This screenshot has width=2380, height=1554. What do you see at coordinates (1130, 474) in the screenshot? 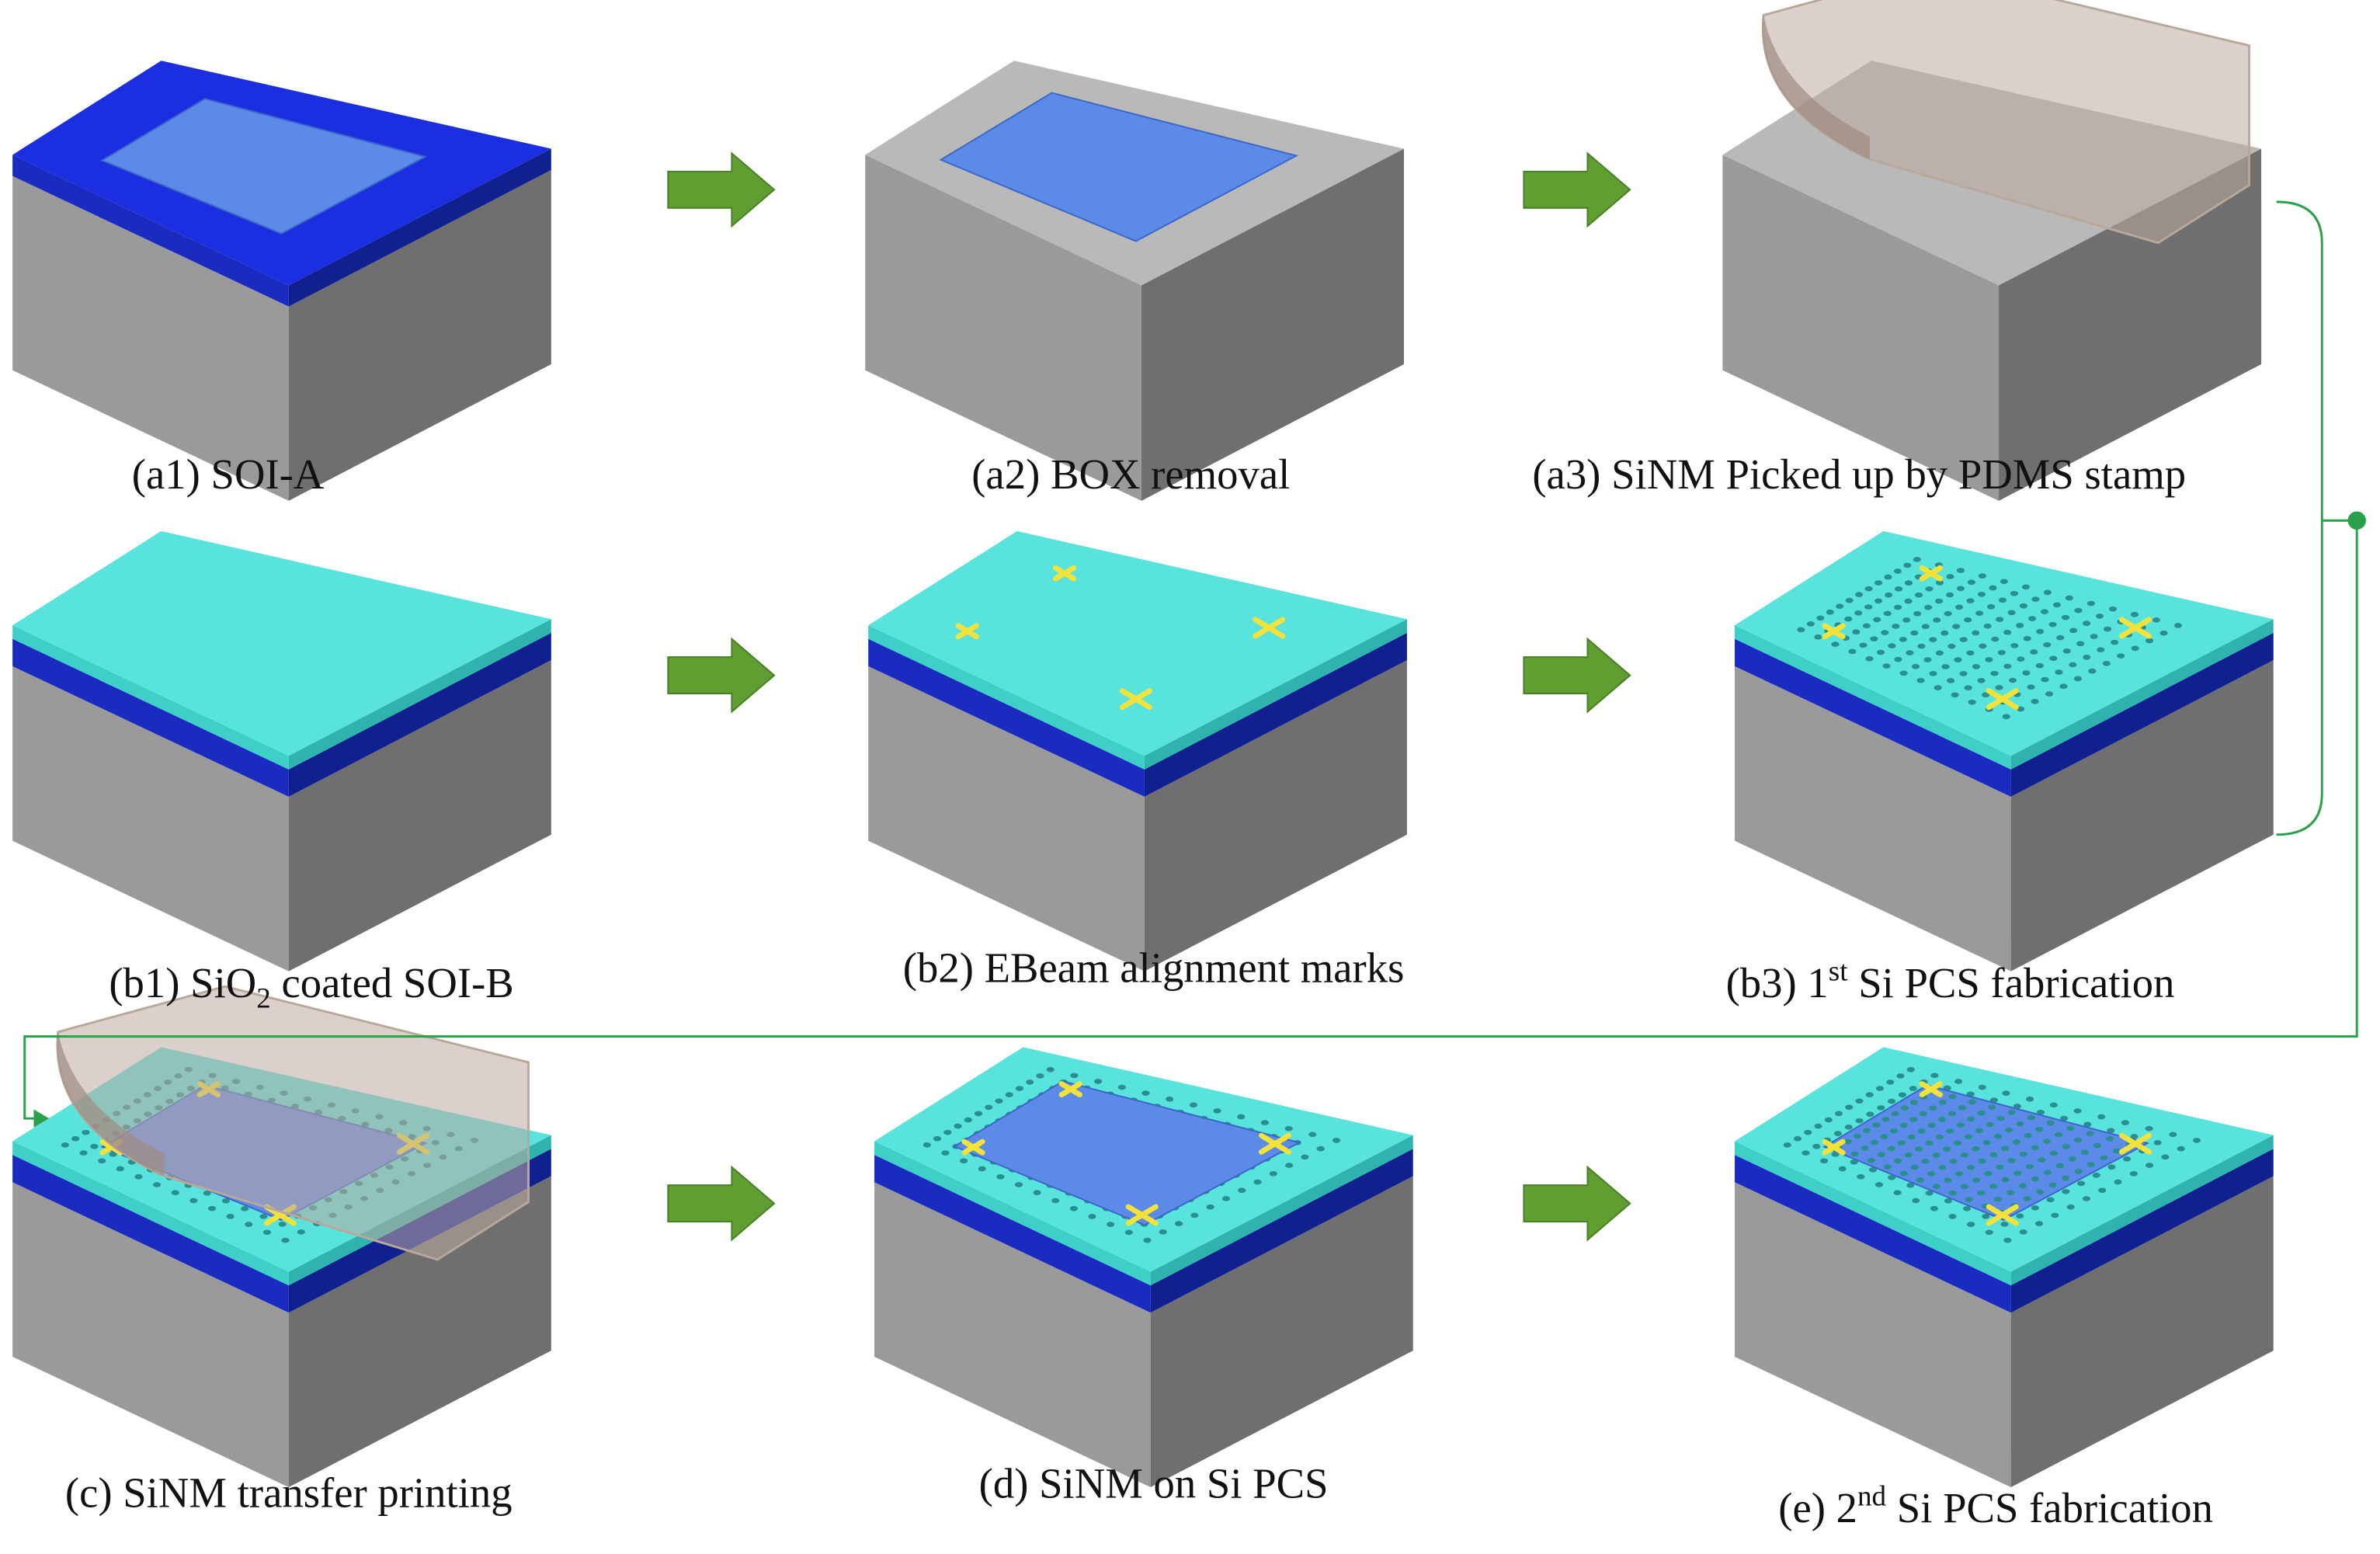
I see `caption: (a2) BOX removal` at bounding box center [1130, 474].